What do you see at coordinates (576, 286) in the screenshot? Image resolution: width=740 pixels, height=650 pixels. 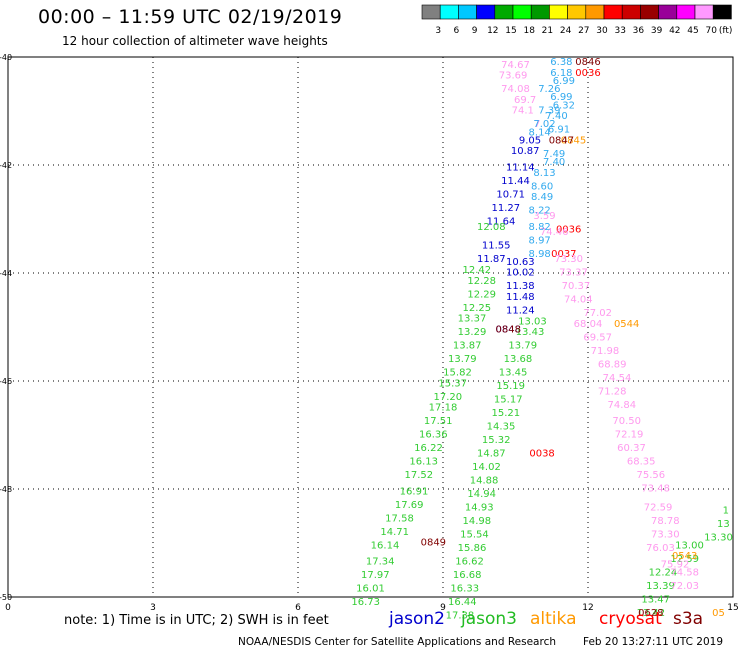 I see `data-point-label: 70.37` at bounding box center [576, 286].